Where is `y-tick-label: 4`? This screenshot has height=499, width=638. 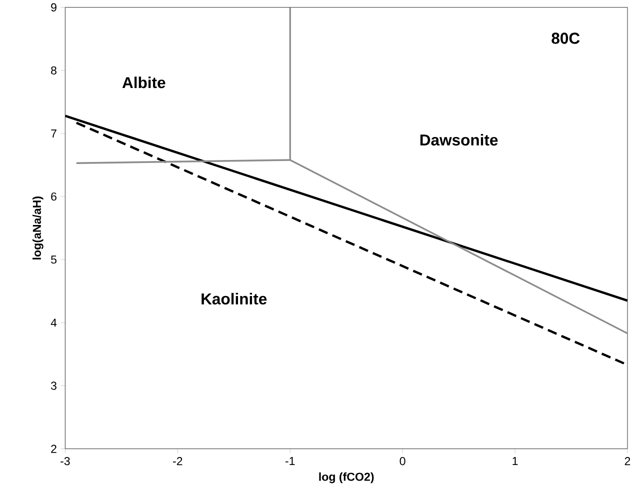
y-tick-label: 4 is located at coordinates (53, 322).